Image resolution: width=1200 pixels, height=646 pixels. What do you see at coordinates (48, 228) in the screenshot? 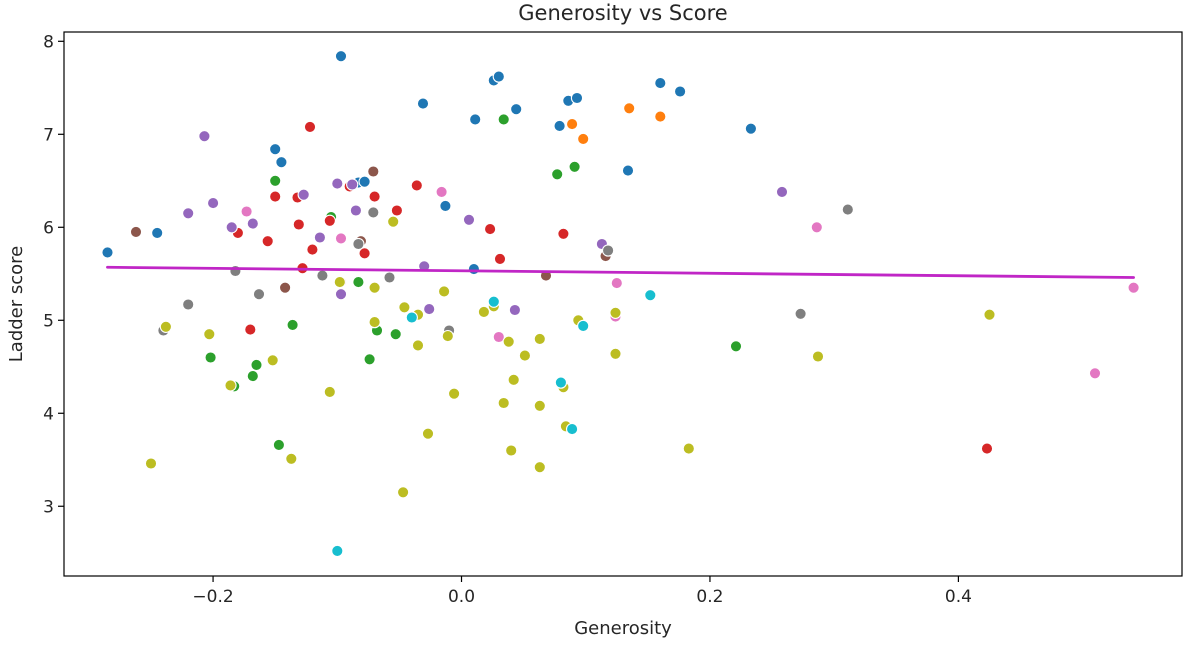
I see `y-tick-label: 6` at bounding box center [48, 228].